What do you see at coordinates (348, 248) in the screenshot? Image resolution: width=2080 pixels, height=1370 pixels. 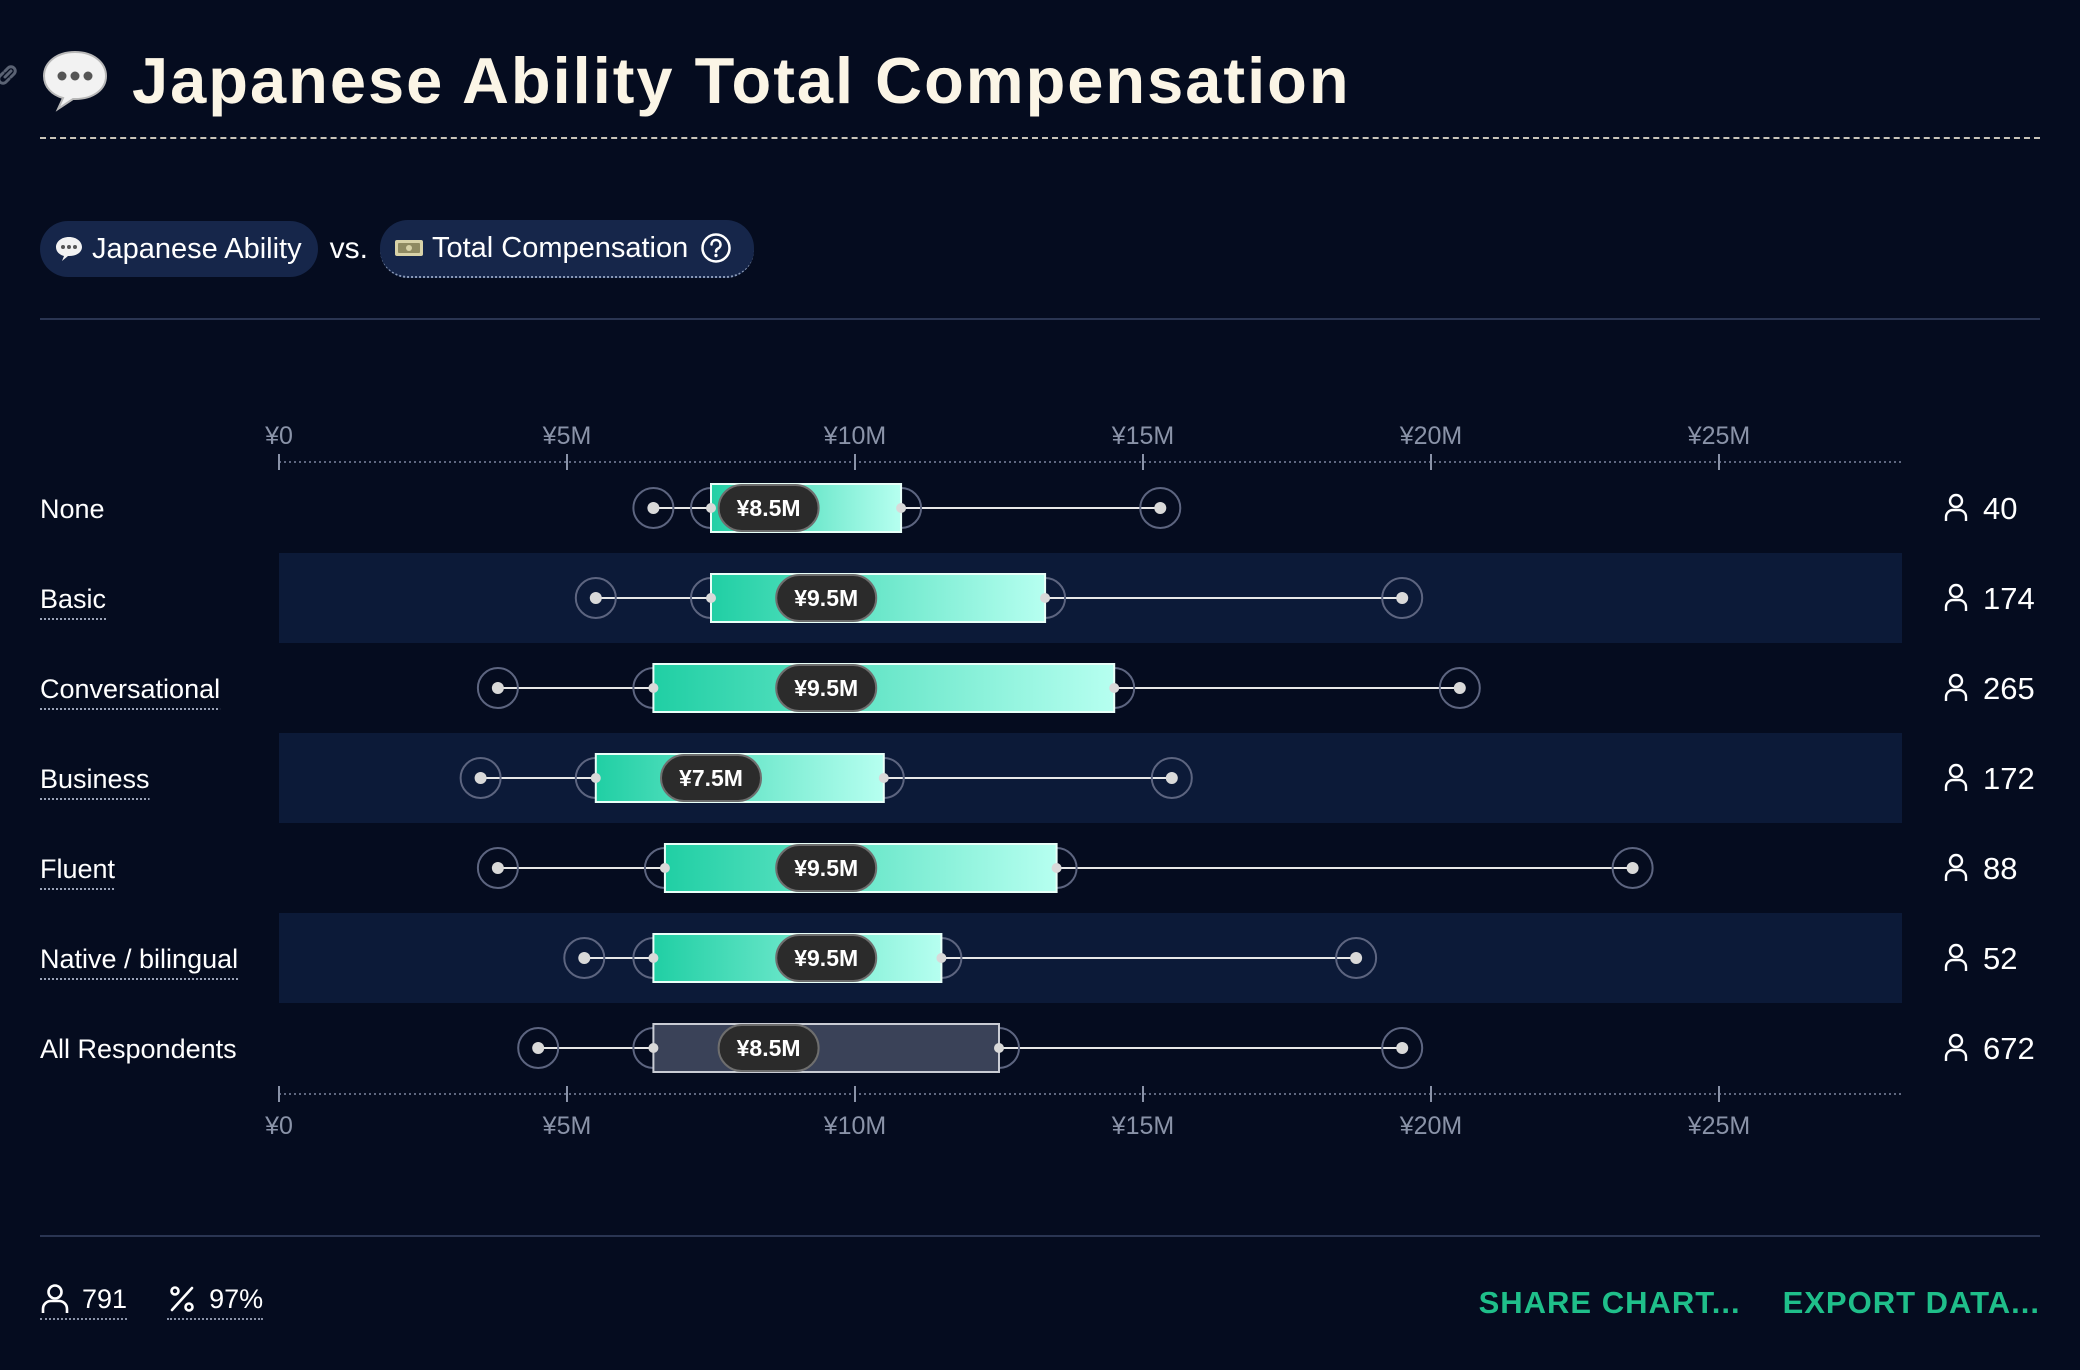 I see `vs-label: vs.` at bounding box center [348, 248].